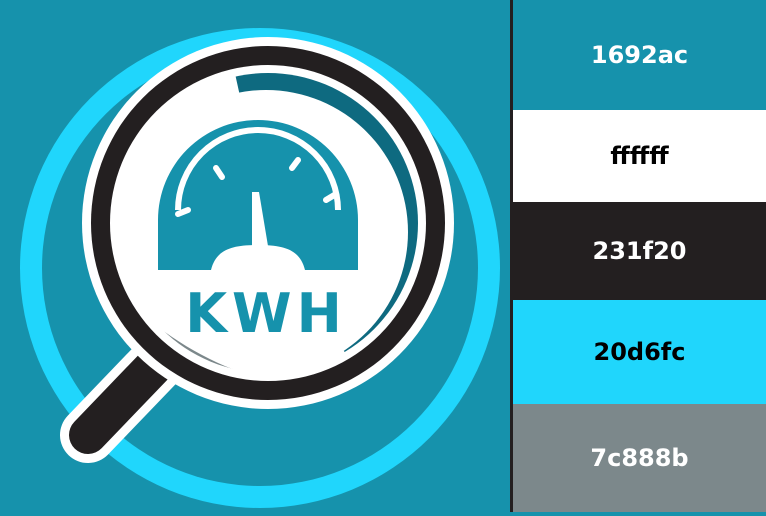 Image resolution: width=766 pixels, height=516 pixels. I want to click on color-swatch: 231f20, so click(639, 251).